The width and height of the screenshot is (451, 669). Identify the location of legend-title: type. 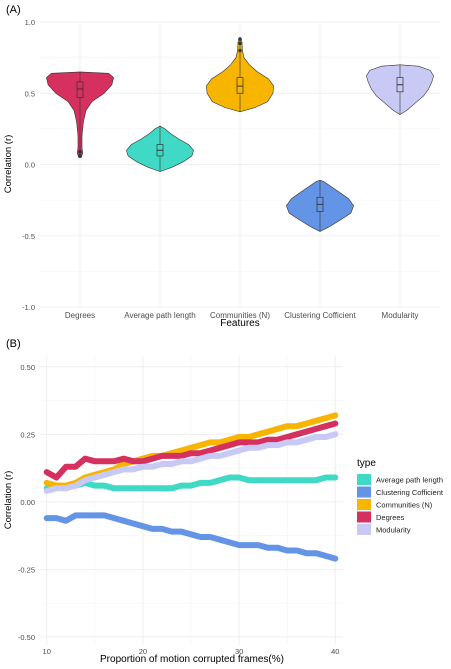
(366, 463).